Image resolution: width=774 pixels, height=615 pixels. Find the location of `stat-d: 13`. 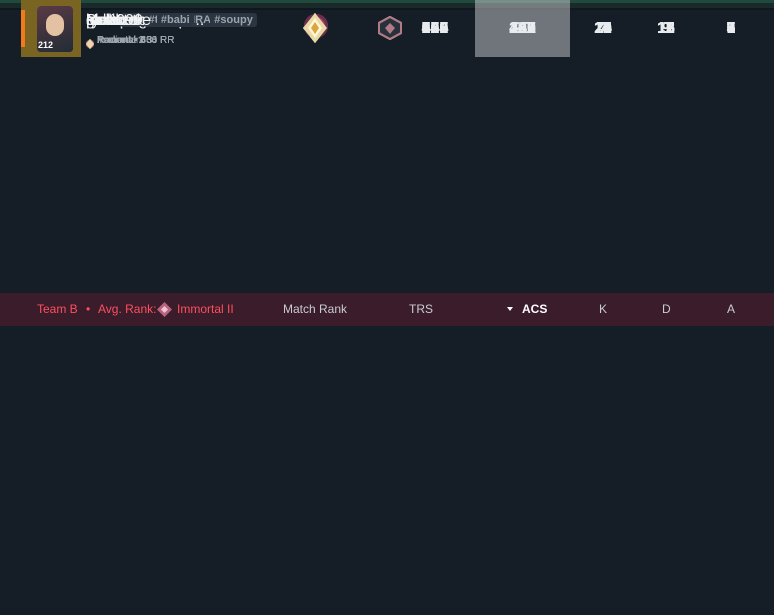

stat-d: 13 is located at coordinates (666, 28).